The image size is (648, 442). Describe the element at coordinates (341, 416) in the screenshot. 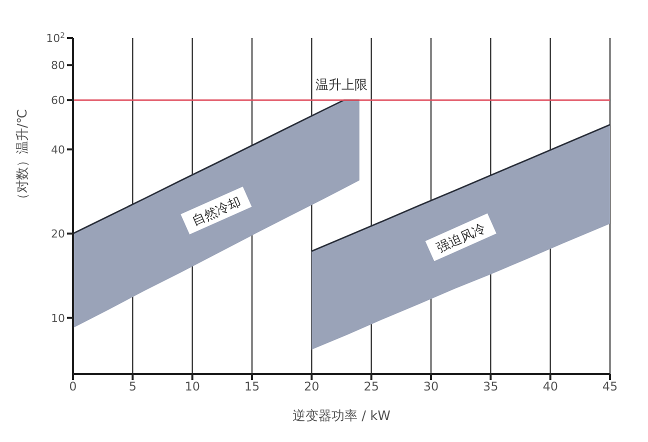

I see `x-axis-title: 逆变器功率 / kW` at that location.